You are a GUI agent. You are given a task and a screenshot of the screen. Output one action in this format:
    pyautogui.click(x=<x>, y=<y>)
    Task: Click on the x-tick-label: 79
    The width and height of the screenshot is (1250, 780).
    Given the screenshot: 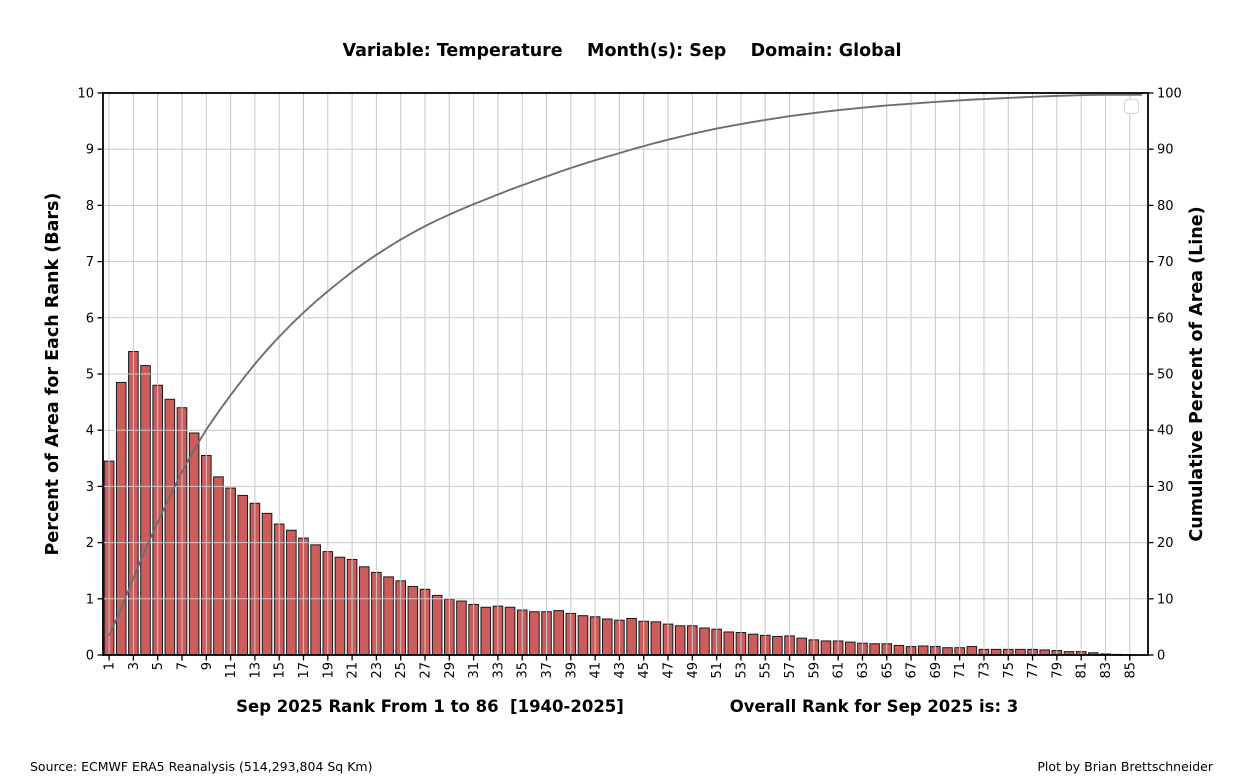 What is the action you would take?
    pyautogui.click(x=1057, y=670)
    